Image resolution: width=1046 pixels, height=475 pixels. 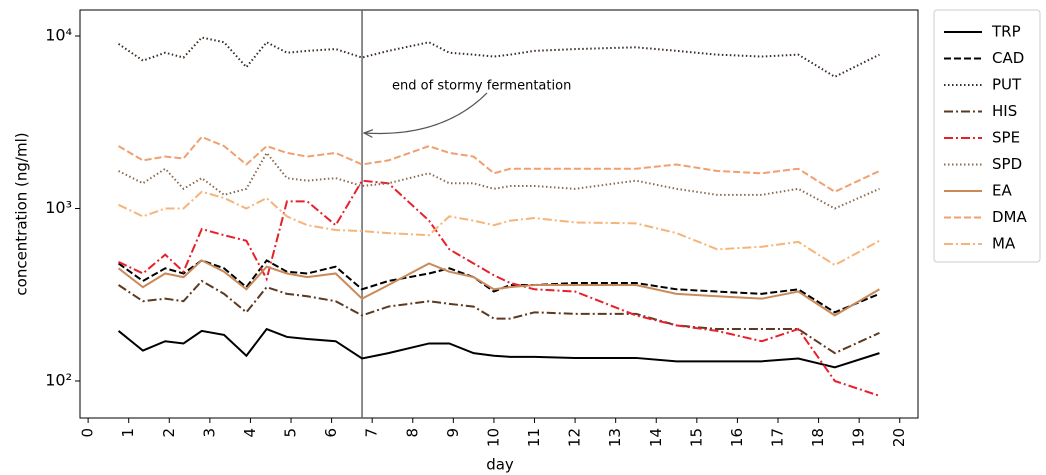 I want to click on legend-label: TRP, so click(x=1006, y=32).